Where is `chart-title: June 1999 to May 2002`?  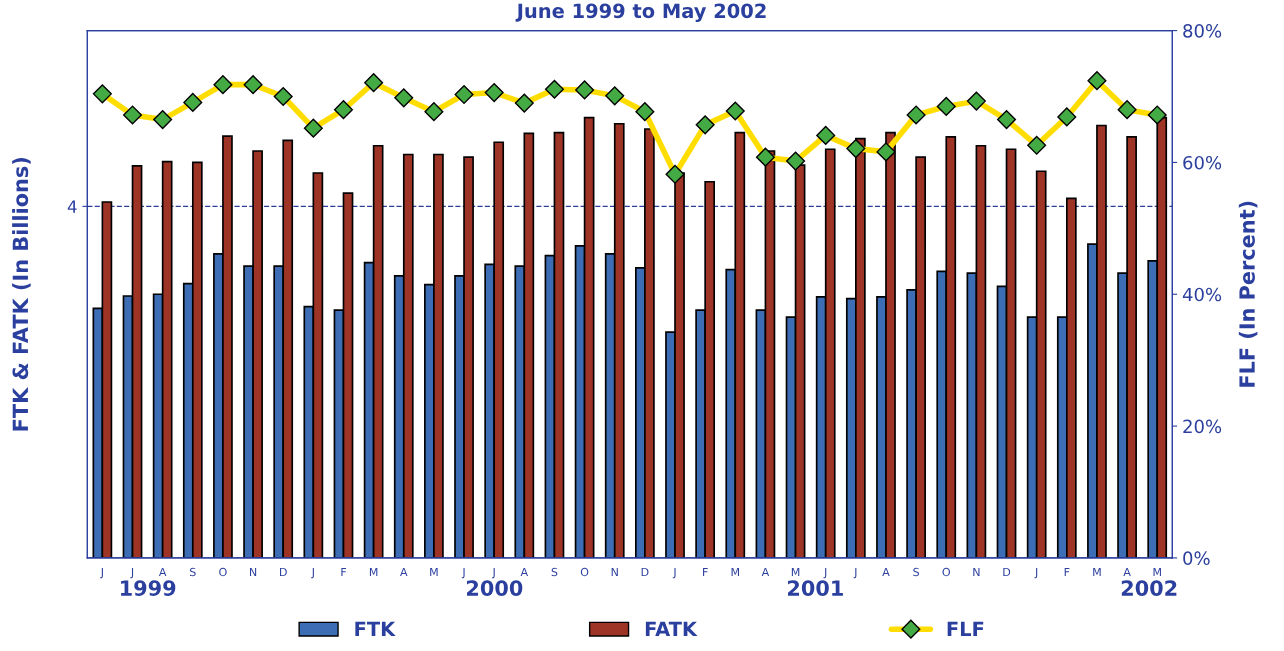 chart-title: June 1999 to May 2002 is located at coordinates (640, 13).